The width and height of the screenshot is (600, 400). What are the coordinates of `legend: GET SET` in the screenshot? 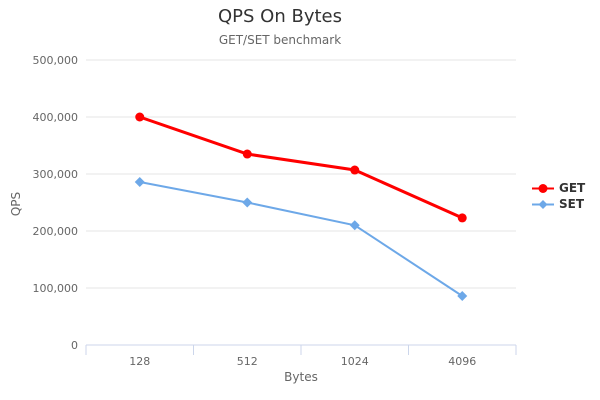 It's located at (558, 196).